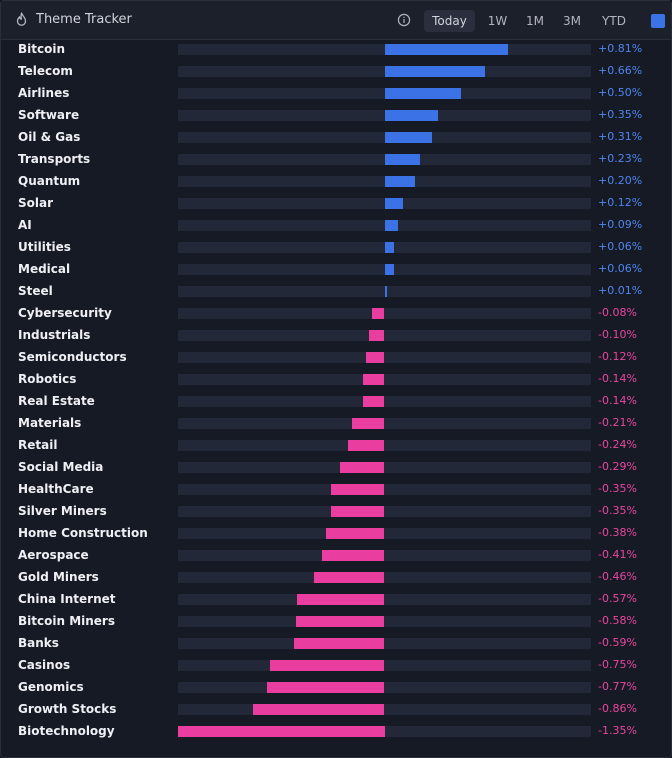  I want to click on chart-row: Silver Miners -0.35%, so click(336, 512).